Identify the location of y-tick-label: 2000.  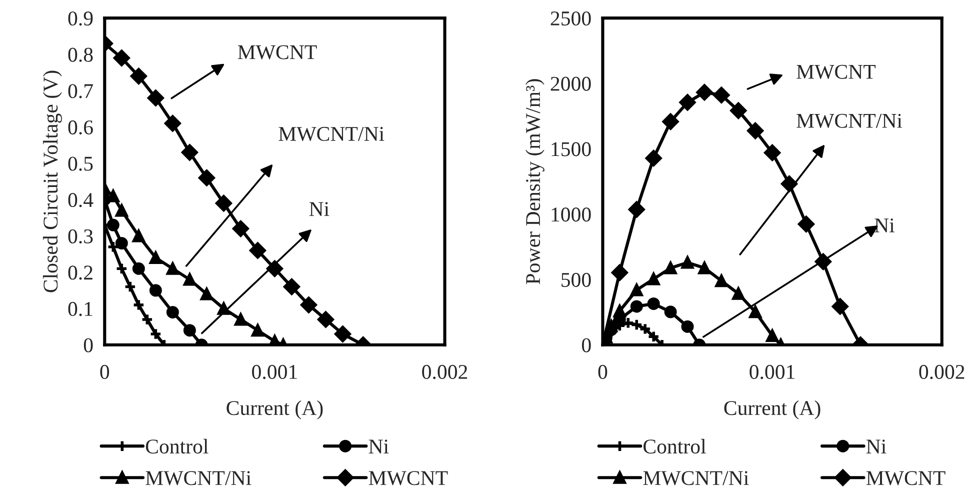
(570, 83).